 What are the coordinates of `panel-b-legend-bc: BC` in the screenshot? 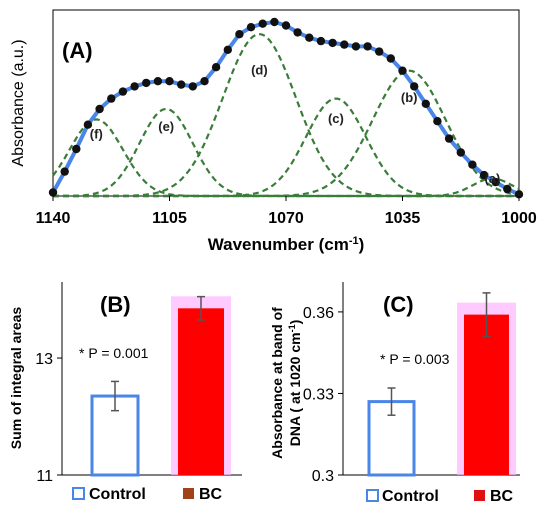 It's located at (211, 494).